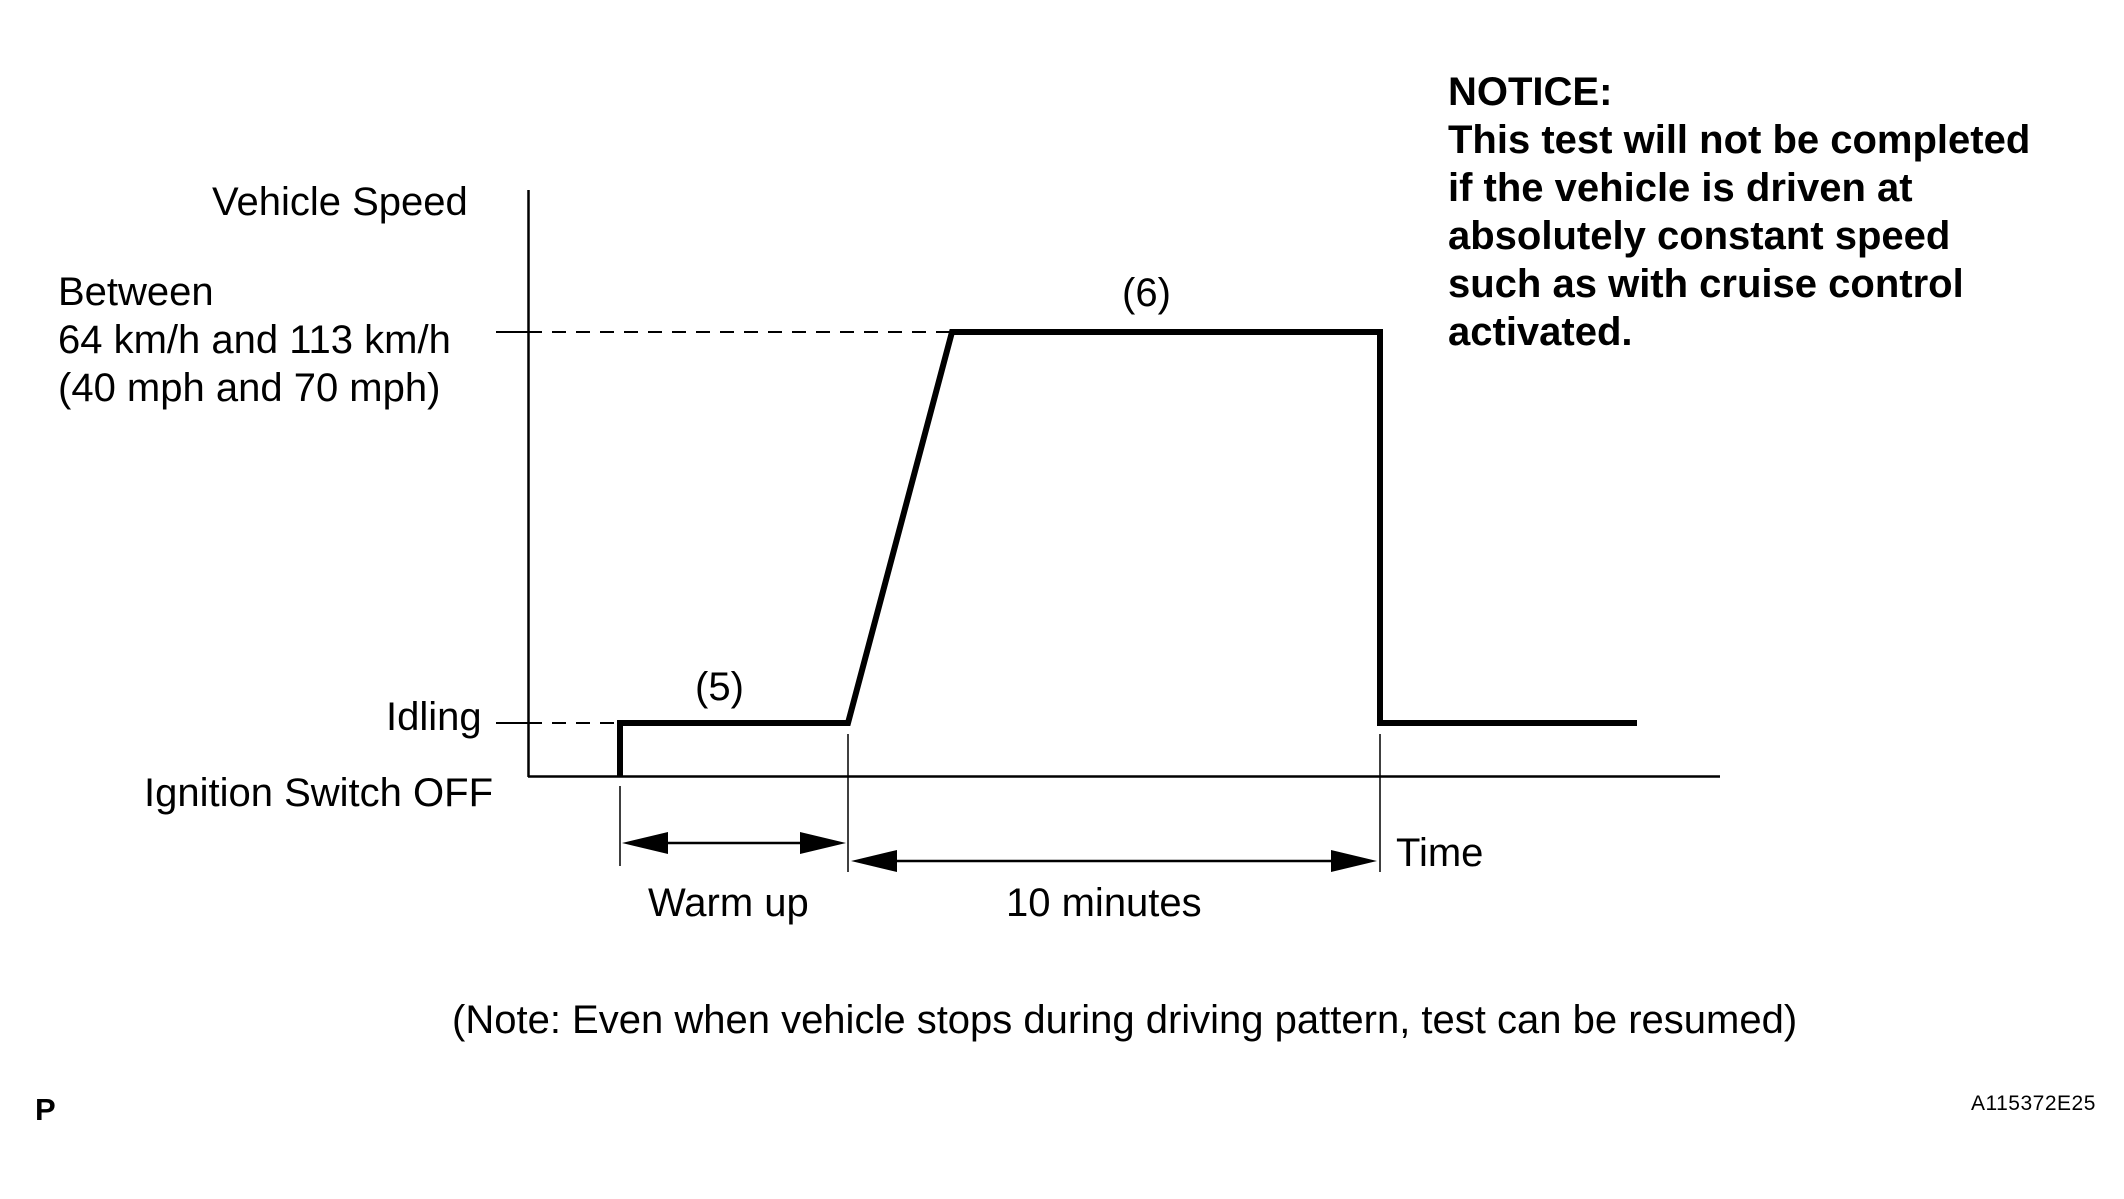  What do you see at coordinates (1706, 284) in the screenshot?
I see `notice-line: such as with cruise control` at bounding box center [1706, 284].